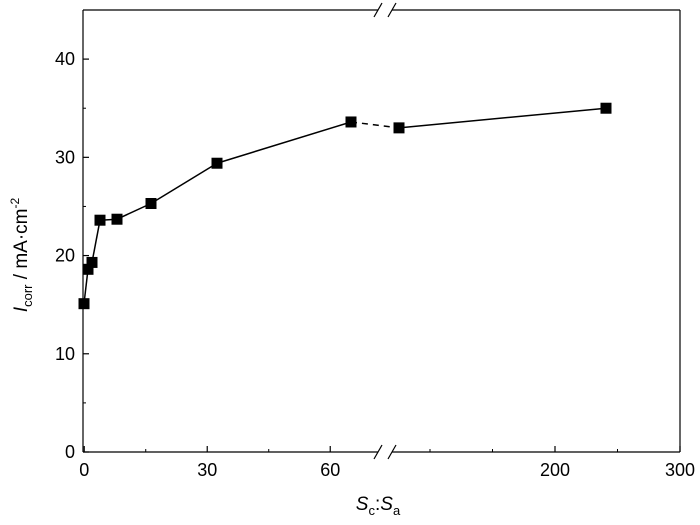 The width and height of the screenshot is (700, 525). What do you see at coordinates (84, 470) in the screenshot?
I see `x-tick-label: 0` at bounding box center [84, 470].